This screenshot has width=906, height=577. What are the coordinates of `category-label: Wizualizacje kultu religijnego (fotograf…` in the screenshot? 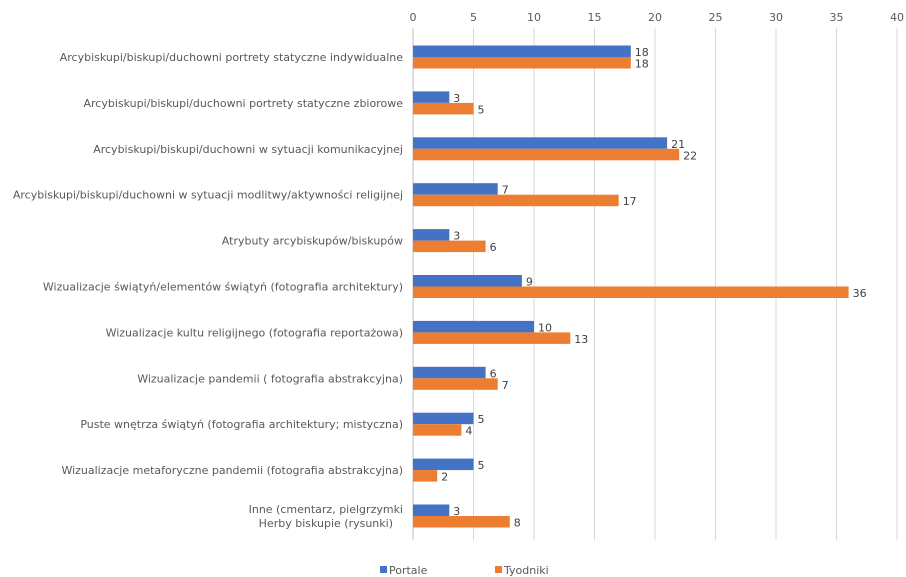 It's located at (254, 332).